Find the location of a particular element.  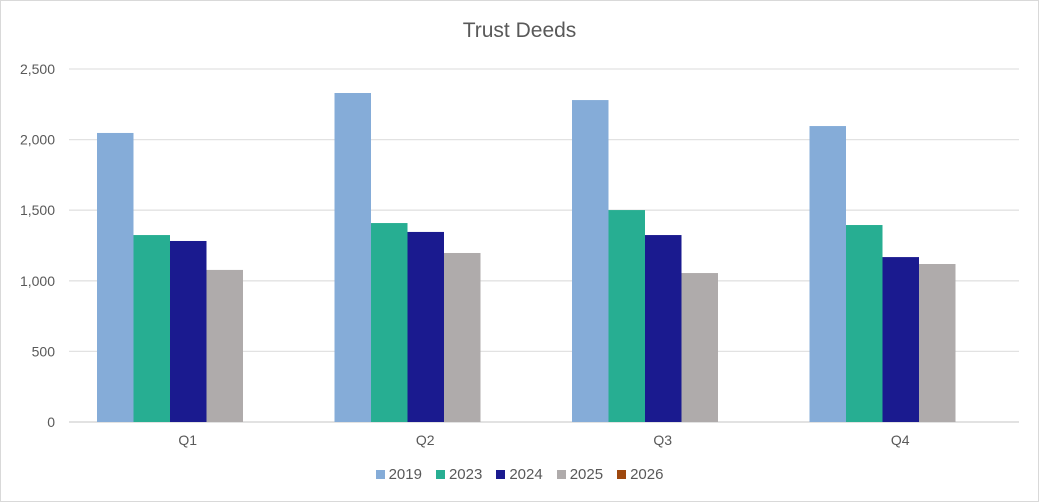

legend-label: 2025 is located at coordinates (586, 474).